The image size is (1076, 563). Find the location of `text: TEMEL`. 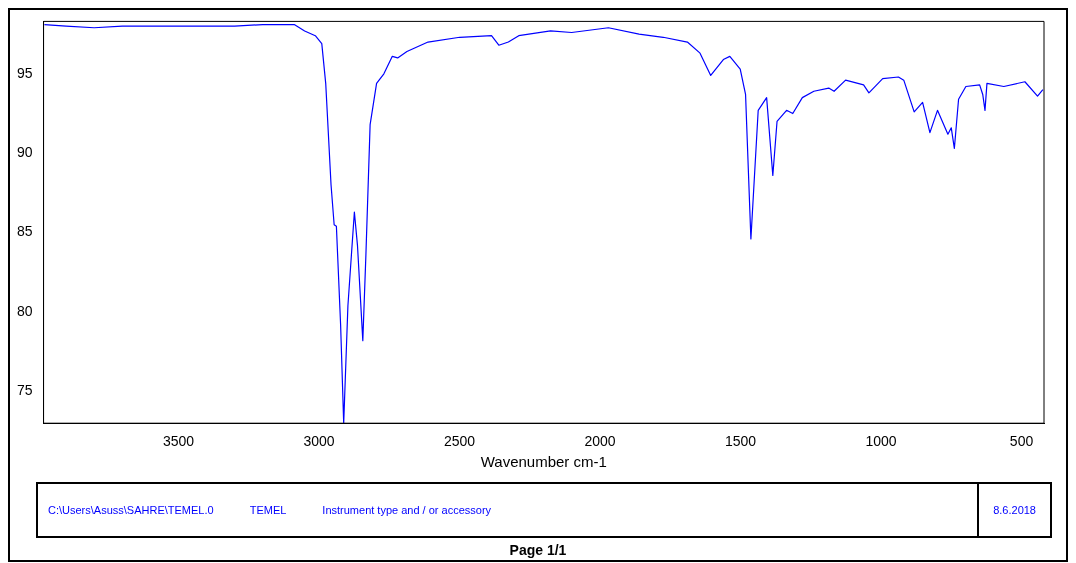

text: TEMEL is located at coordinates (268, 510).